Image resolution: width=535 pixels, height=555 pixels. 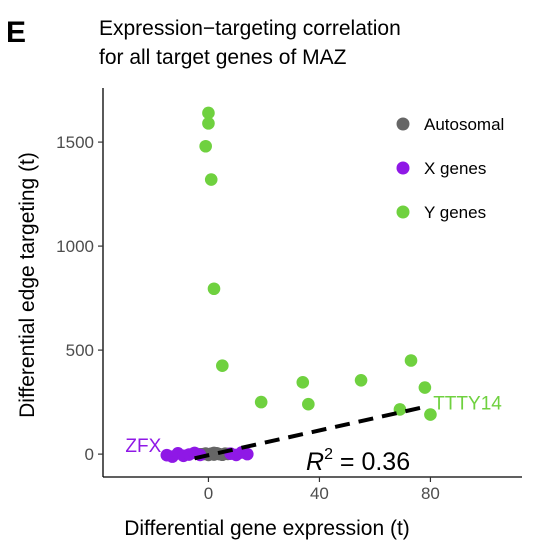 What do you see at coordinates (455, 168) in the screenshot?
I see `legend-label-x-genes: X genes` at bounding box center [455, 168].